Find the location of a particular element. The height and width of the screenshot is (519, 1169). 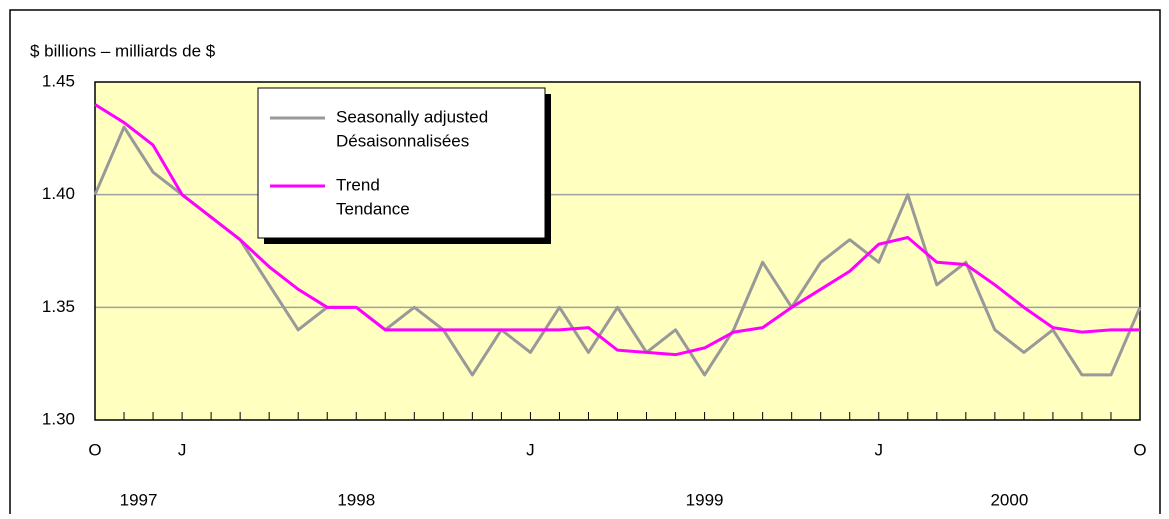

legend-label: Désaisonnalisées is located at coordinates (402, 140).